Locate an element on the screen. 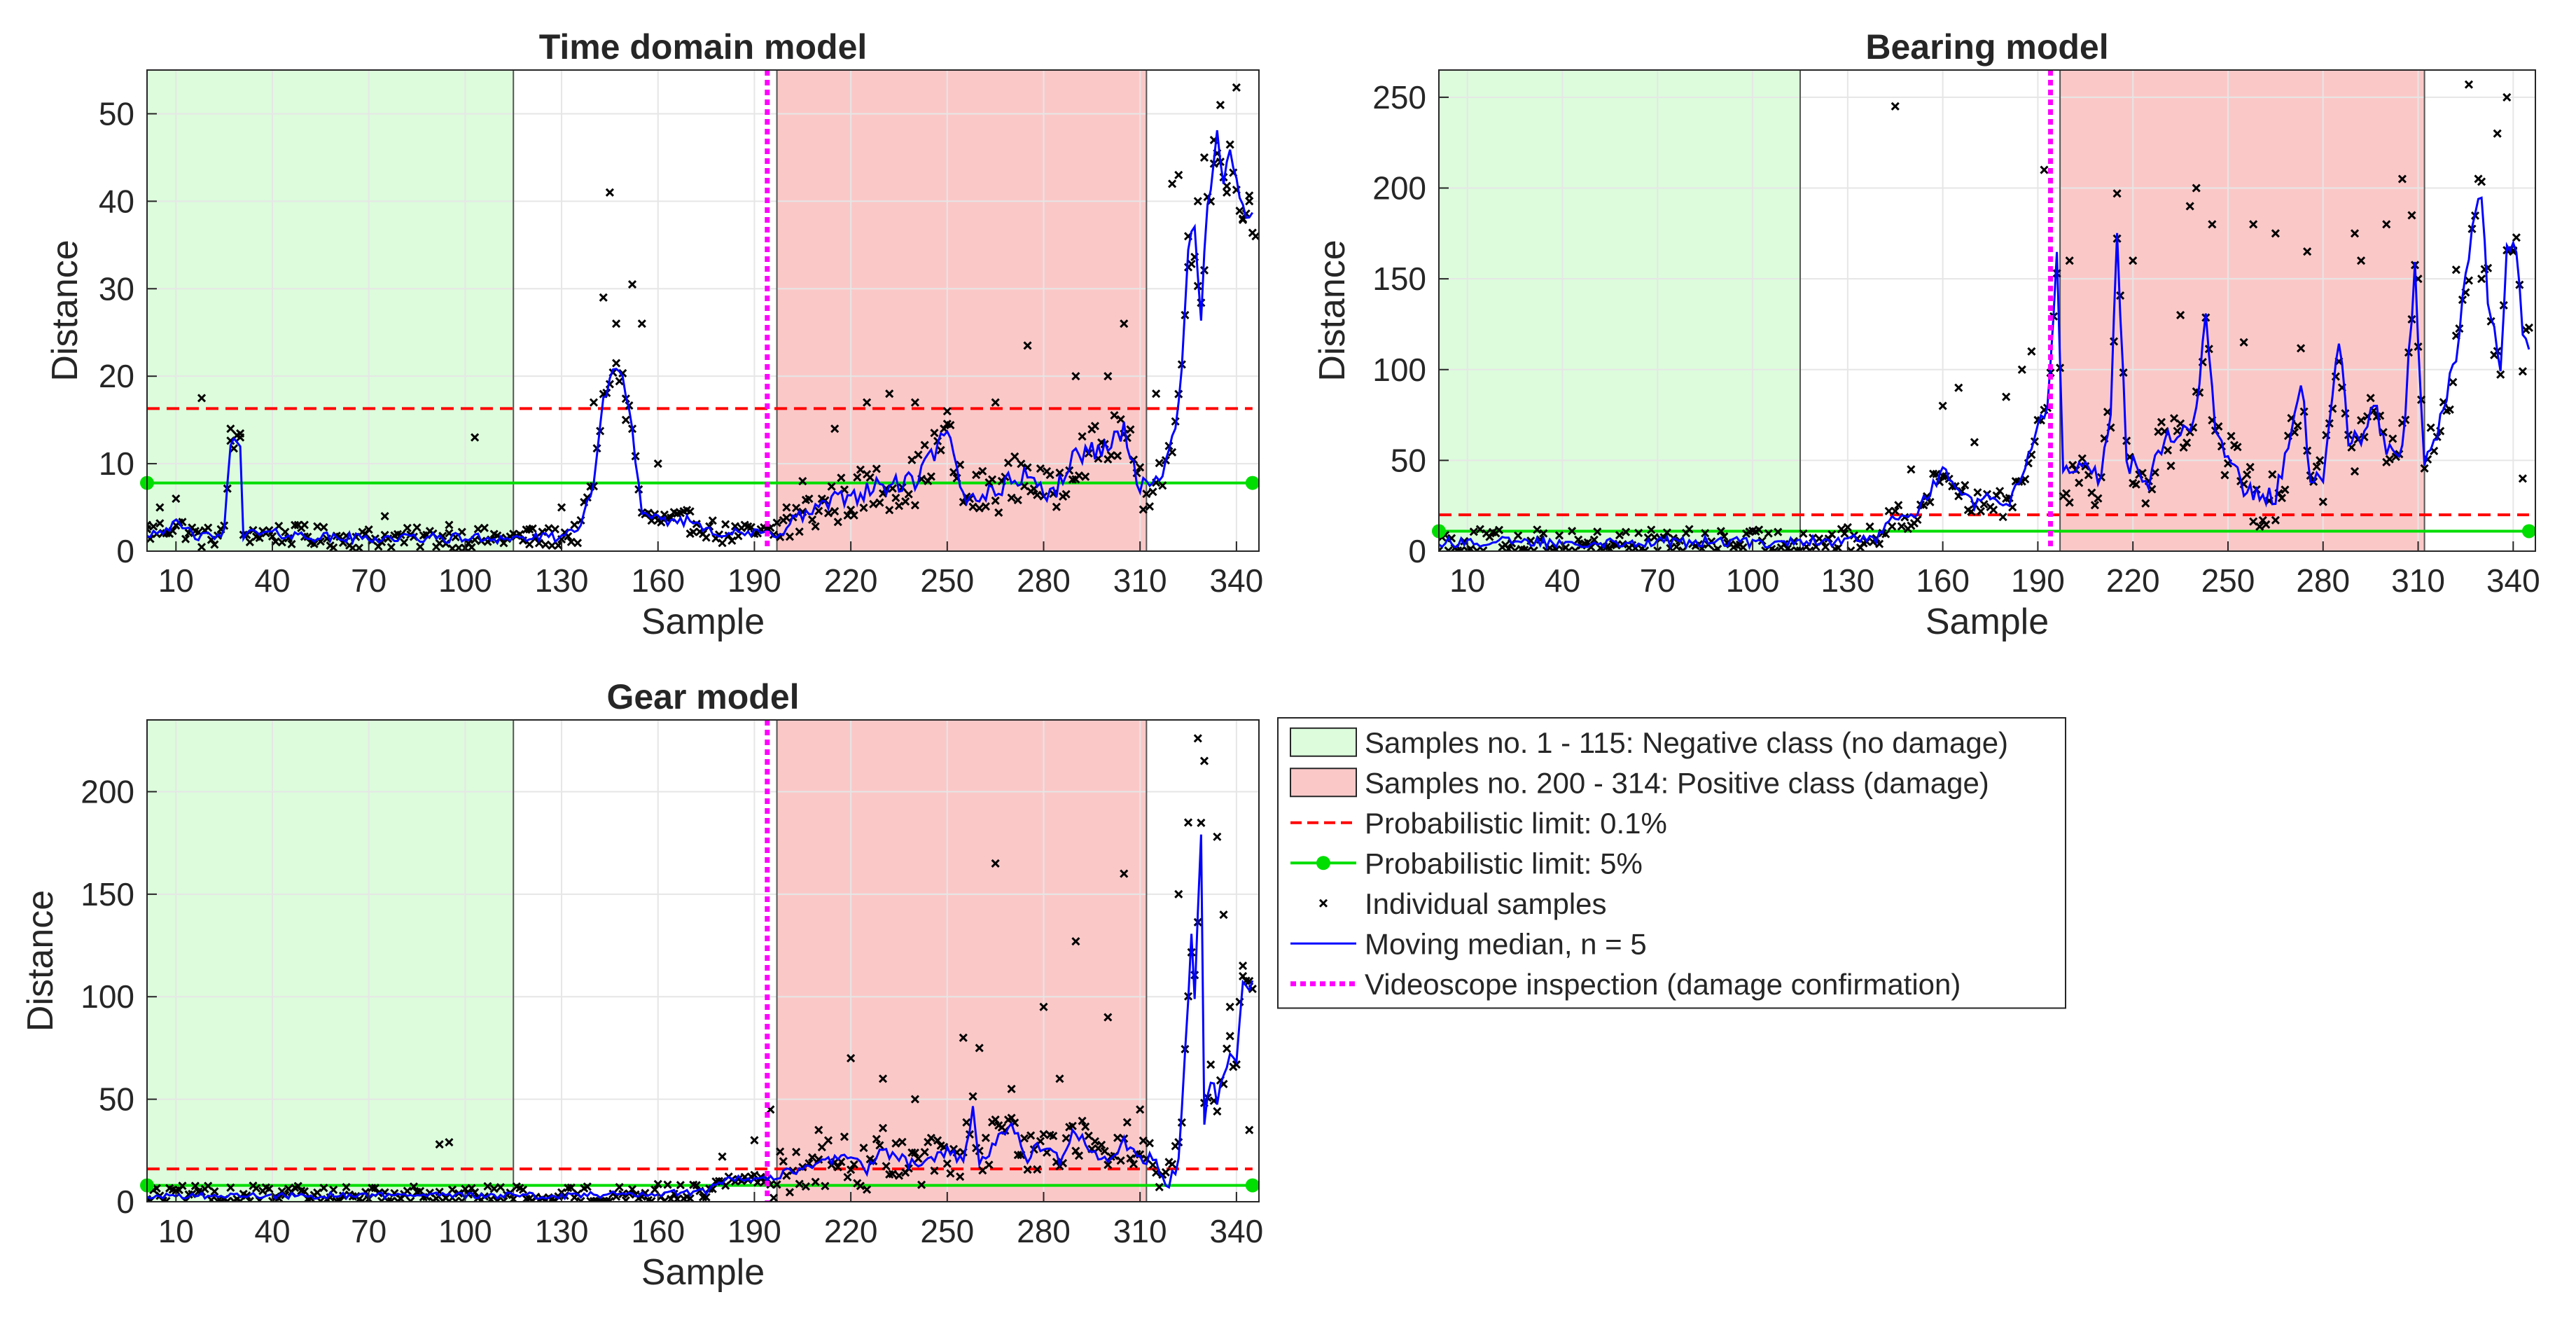 The height and width of the screenshot is (1318, 2576). x-tick-label: 10 is located at coordinates (176, 580).